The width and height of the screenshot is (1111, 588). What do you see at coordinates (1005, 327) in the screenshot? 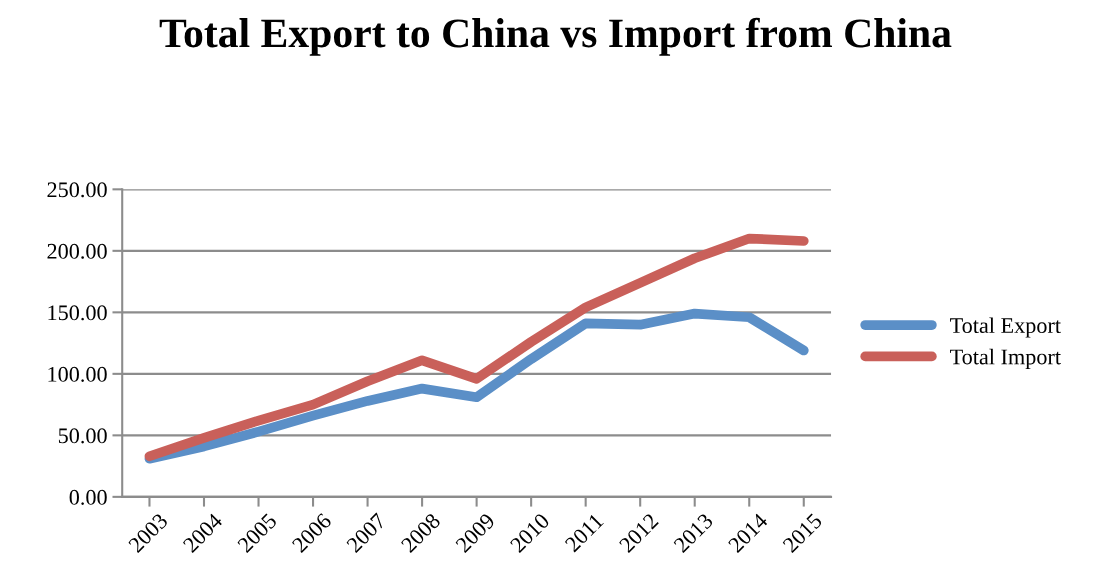
I see `legend-label: Total Export` at bounding box center [1005, 327].